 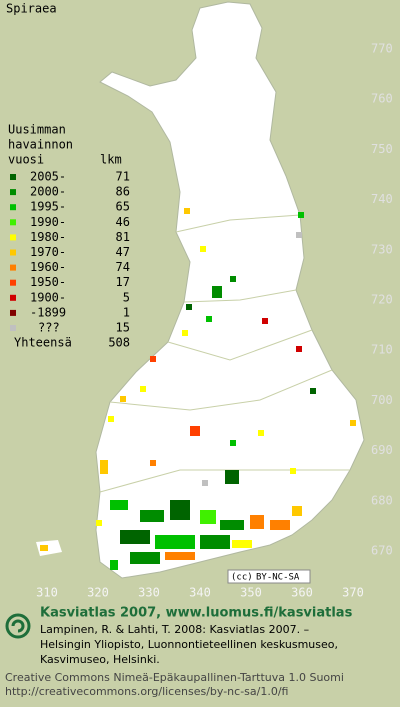 What do you see at coordinates (48, 312) in the screenshot?
I see `legend-label: -1899` at bounding box center [48, 312].